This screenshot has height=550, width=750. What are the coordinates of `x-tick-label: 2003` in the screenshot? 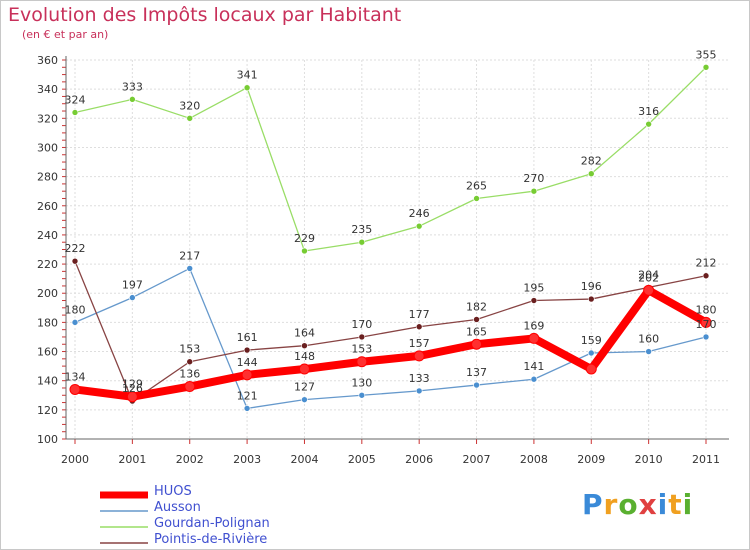 It's located at (247, 459).